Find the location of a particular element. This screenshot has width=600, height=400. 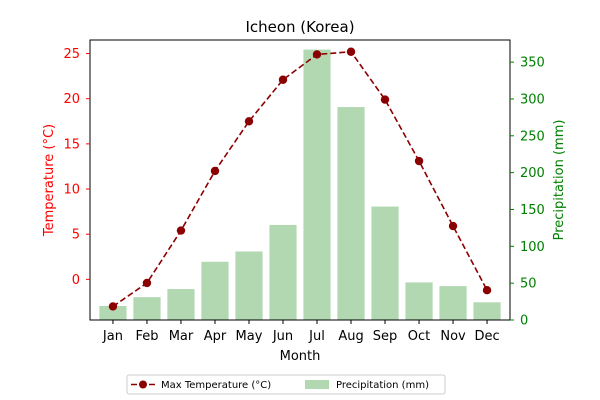

y-right-tick-label: 150 is located at coordinates (532, 210).